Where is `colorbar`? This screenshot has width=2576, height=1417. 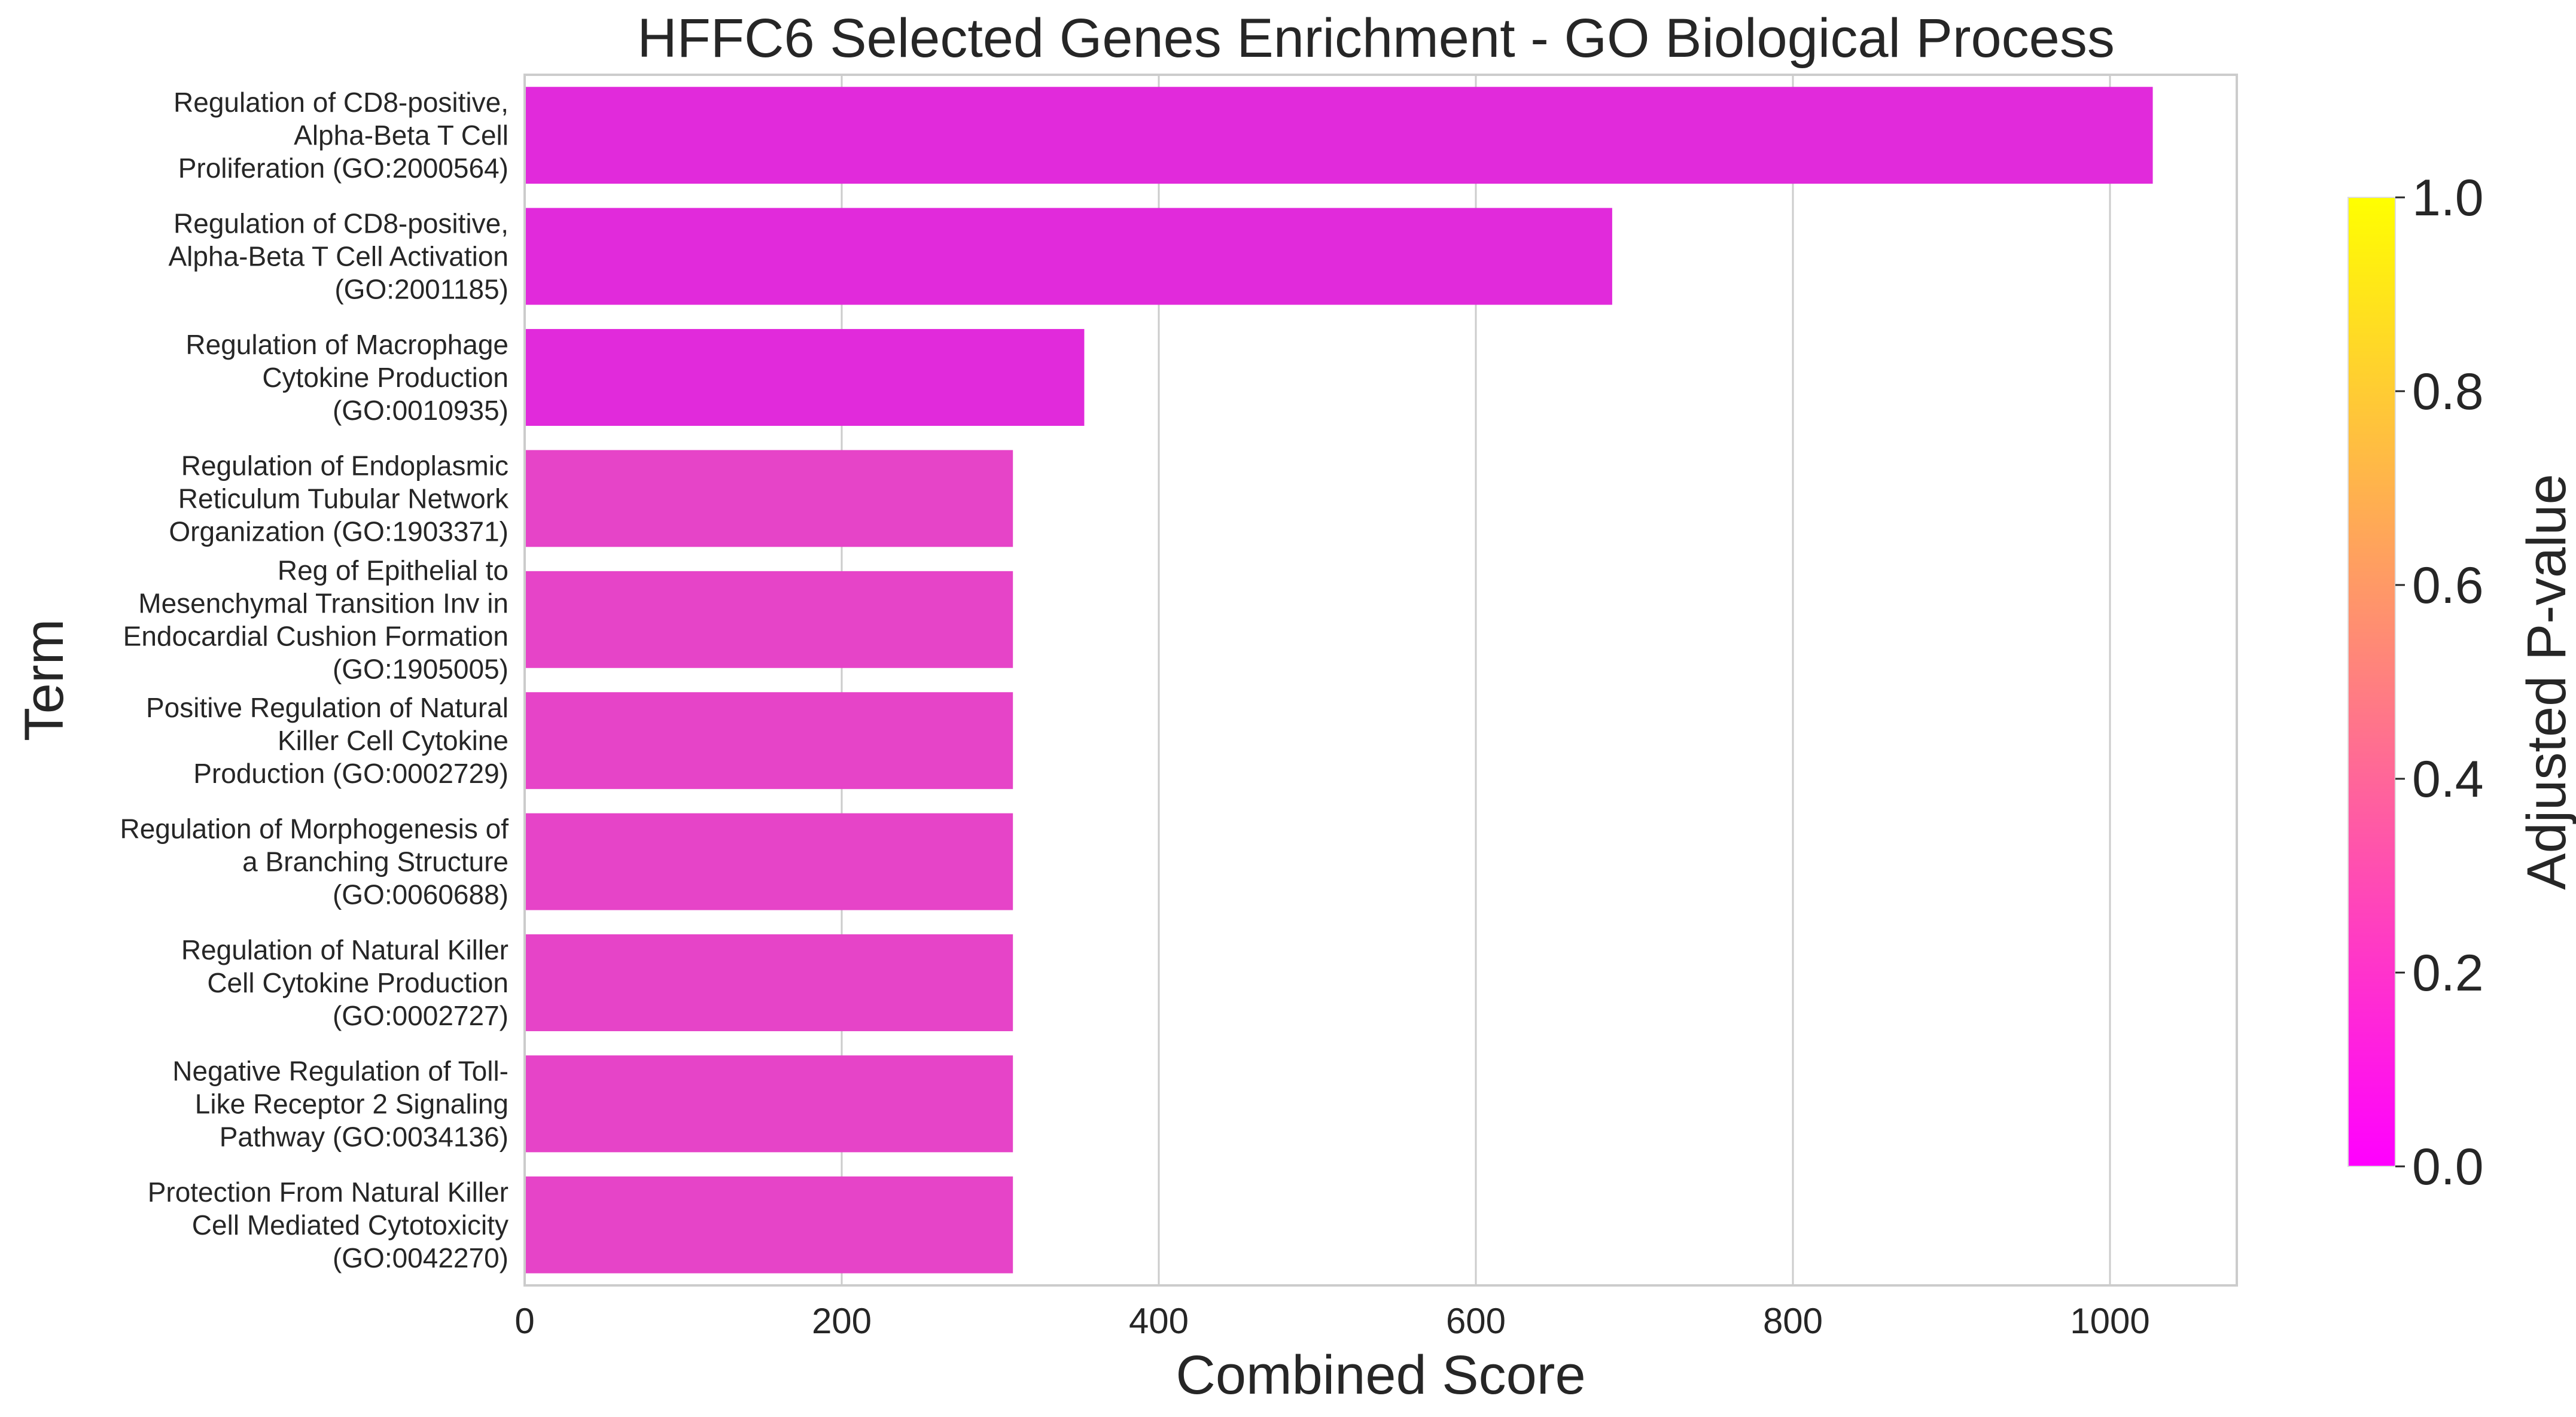 colorbar is located at coordinates (2371, 682).